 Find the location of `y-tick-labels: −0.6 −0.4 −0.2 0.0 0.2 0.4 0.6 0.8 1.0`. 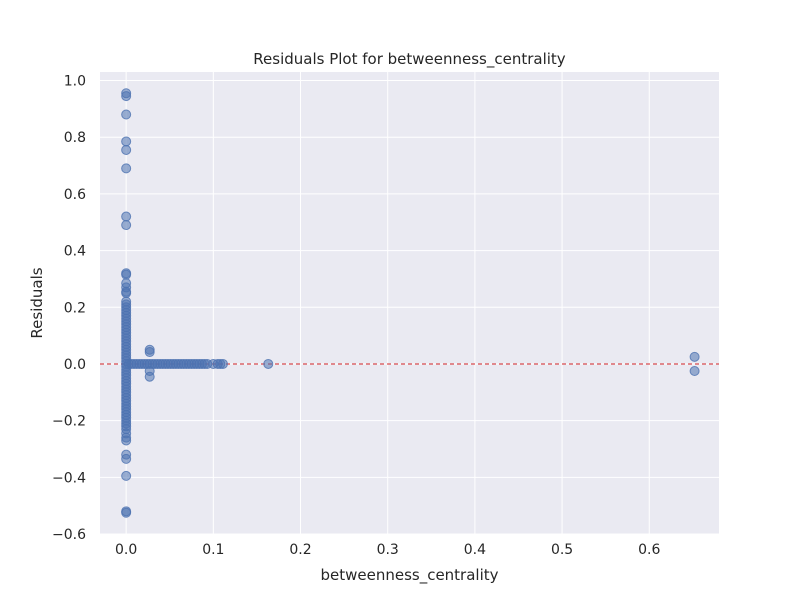

y-tick-labels: −0.6 −0.4 −0.2 0.0 0.2 0.4 0.6 0.8 1.0 is located at coordinates (69, 308).